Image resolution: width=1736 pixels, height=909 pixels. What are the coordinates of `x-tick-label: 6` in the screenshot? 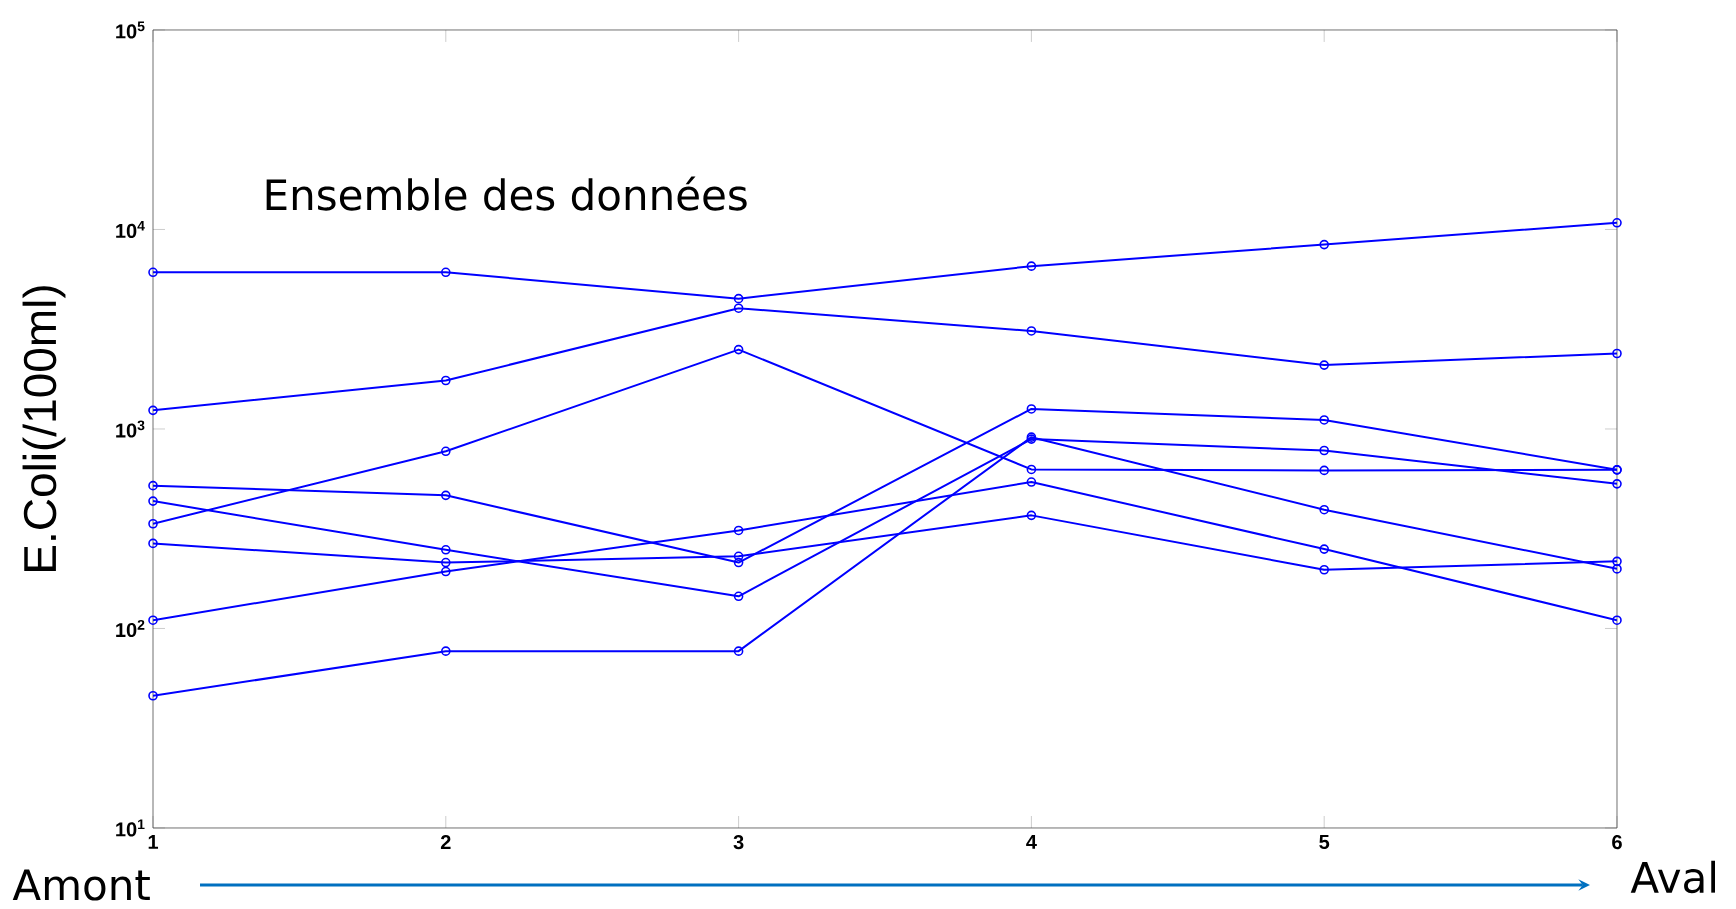 It's located at (1617, 842).